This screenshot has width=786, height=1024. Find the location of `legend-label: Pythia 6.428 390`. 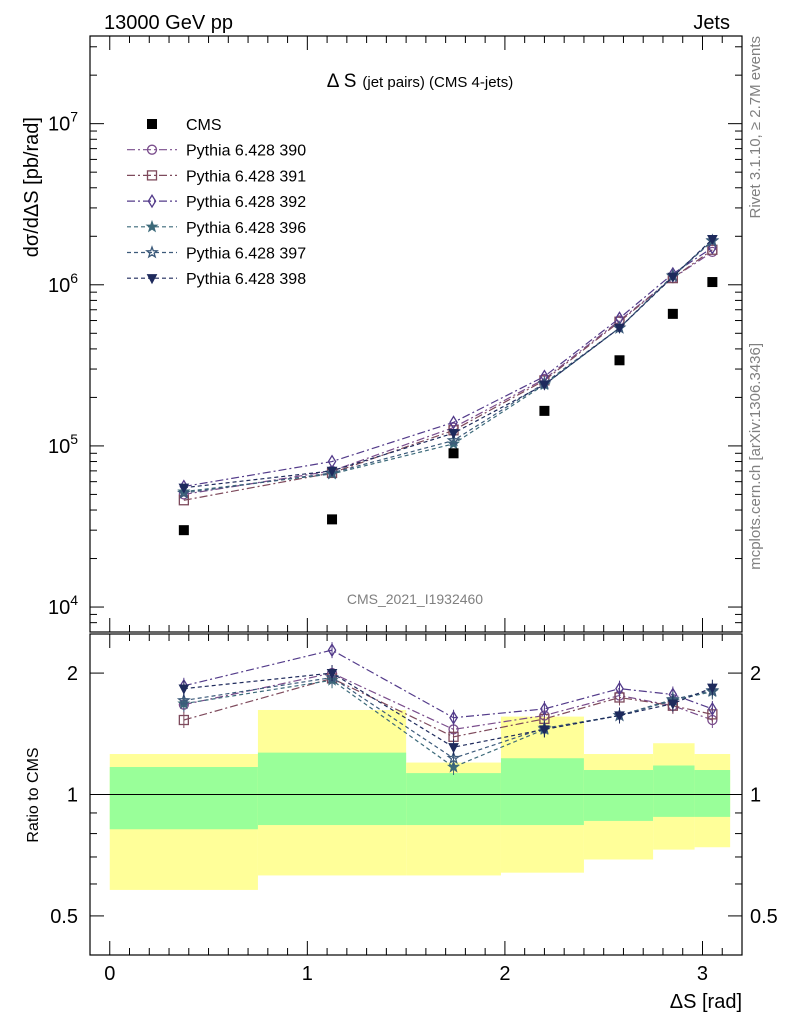

legend-label: Pythia 6.428 390 is located at coordinates (246, 151).